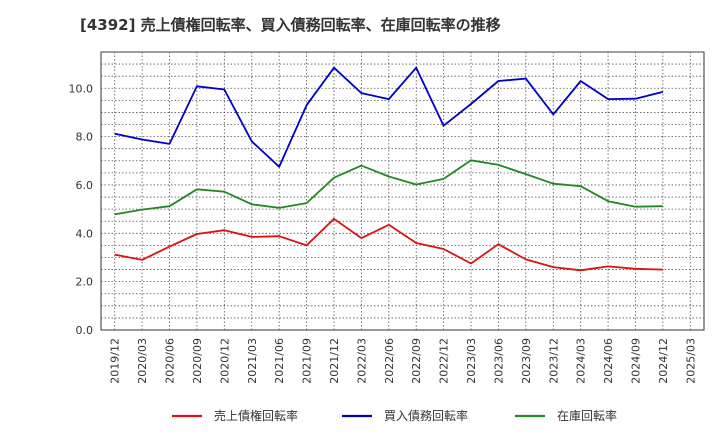  I want to click on x-tick-label: 2025/03, so click(690, 361).